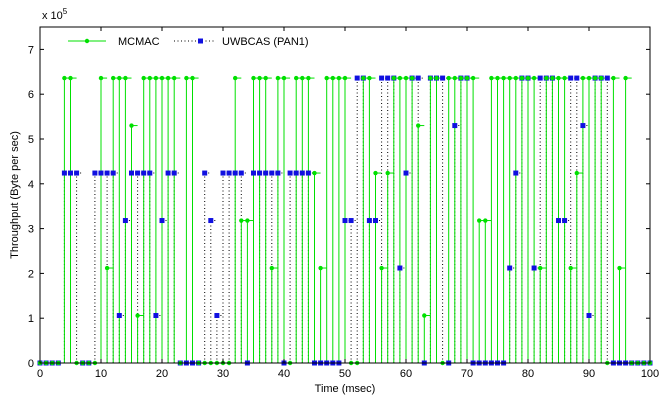 This screenshot has height=400, width=672. What do you see at coordinates (65, 11) in the screenshot?
I see `y-exponent-power: 5` at bounding box center [65, 11].